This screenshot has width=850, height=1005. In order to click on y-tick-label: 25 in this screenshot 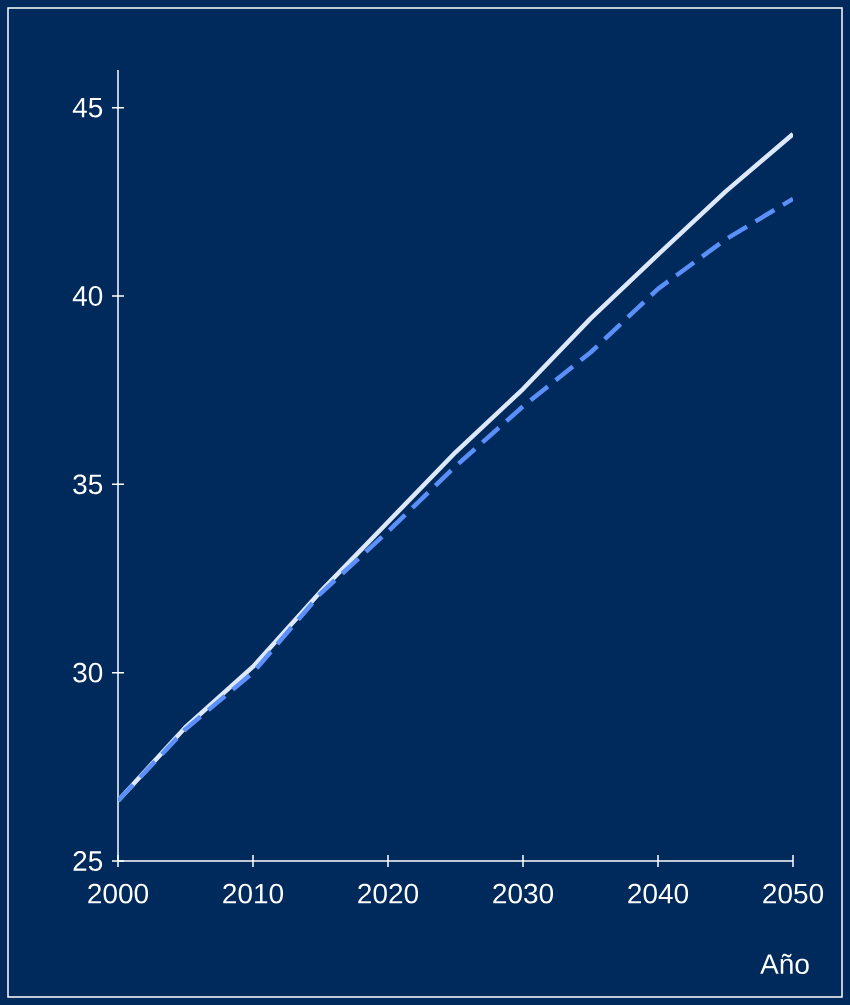, I will do `click(88, 861)`.